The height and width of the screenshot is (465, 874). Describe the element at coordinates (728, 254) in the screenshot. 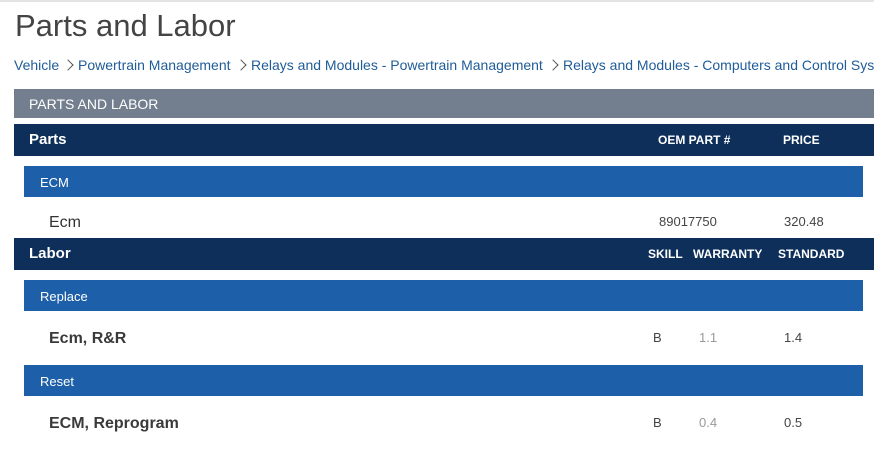

I see `column-header: WARRANTY` at that location.